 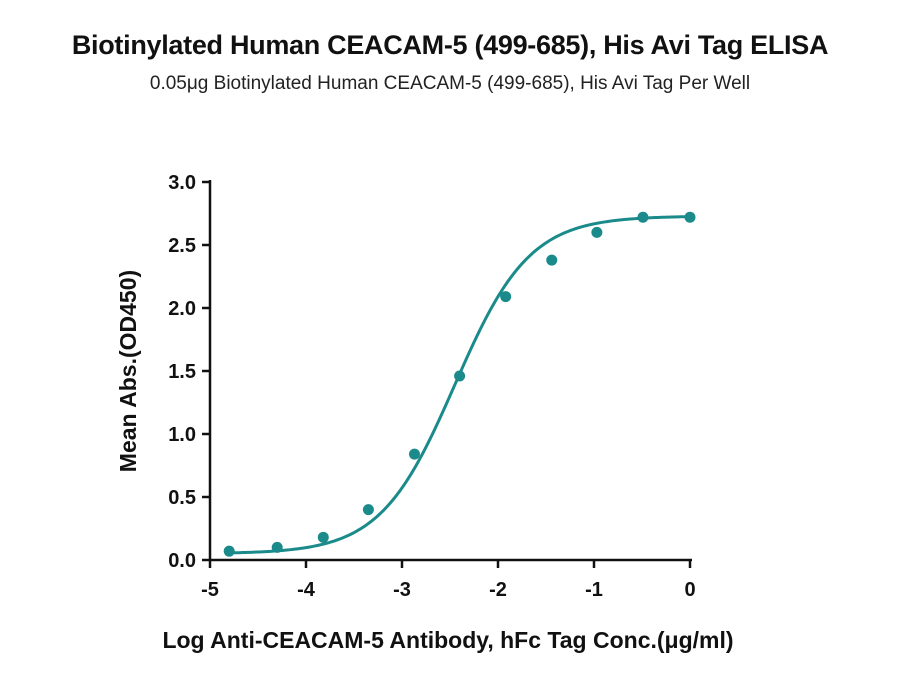 I want to click on y-tick-label: 0.0, so click(x=182, y=561).